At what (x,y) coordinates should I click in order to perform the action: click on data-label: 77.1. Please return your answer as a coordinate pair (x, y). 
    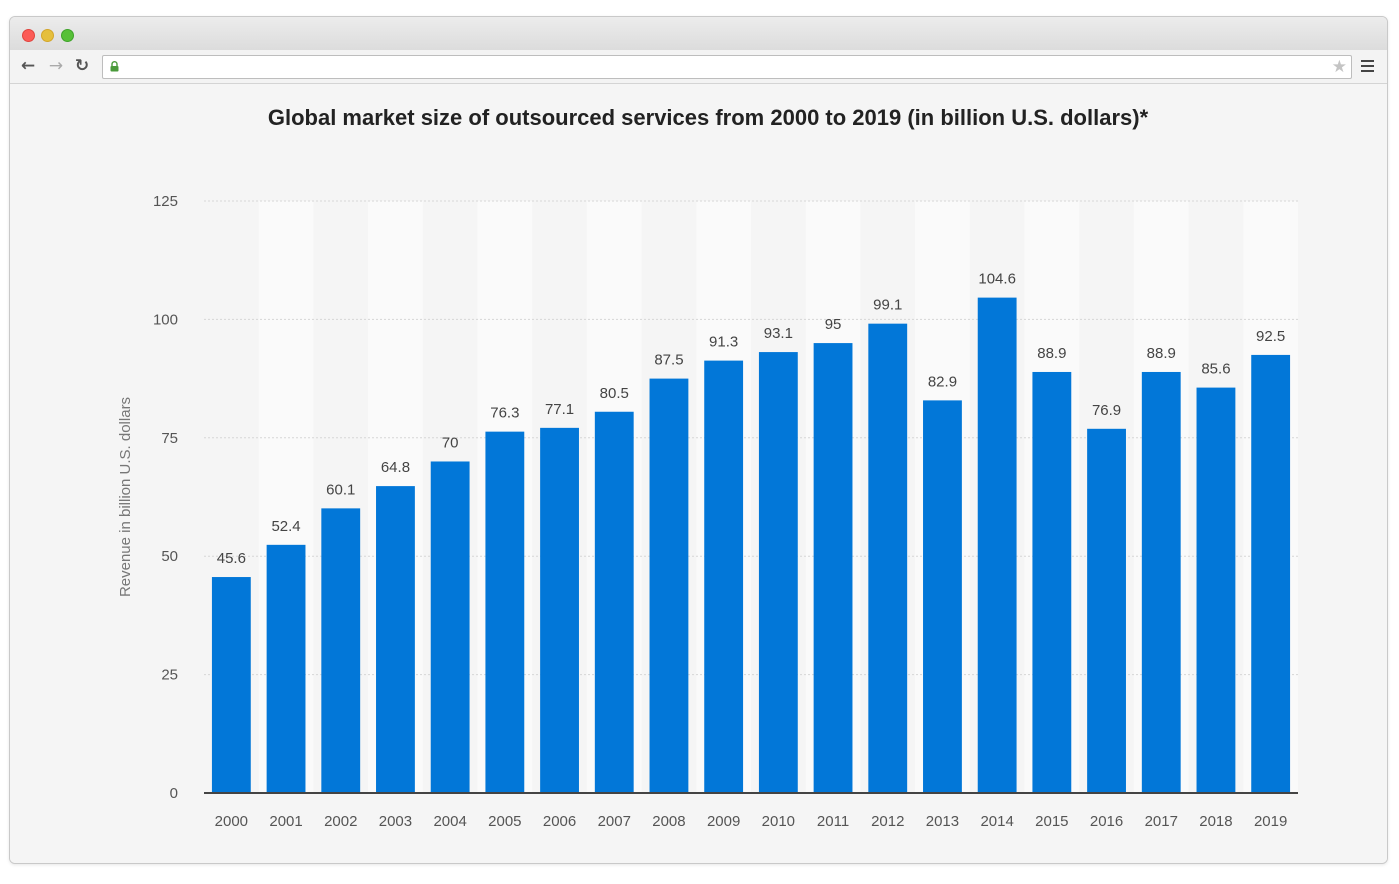
    Looking at the image, I should click on (559, 409).